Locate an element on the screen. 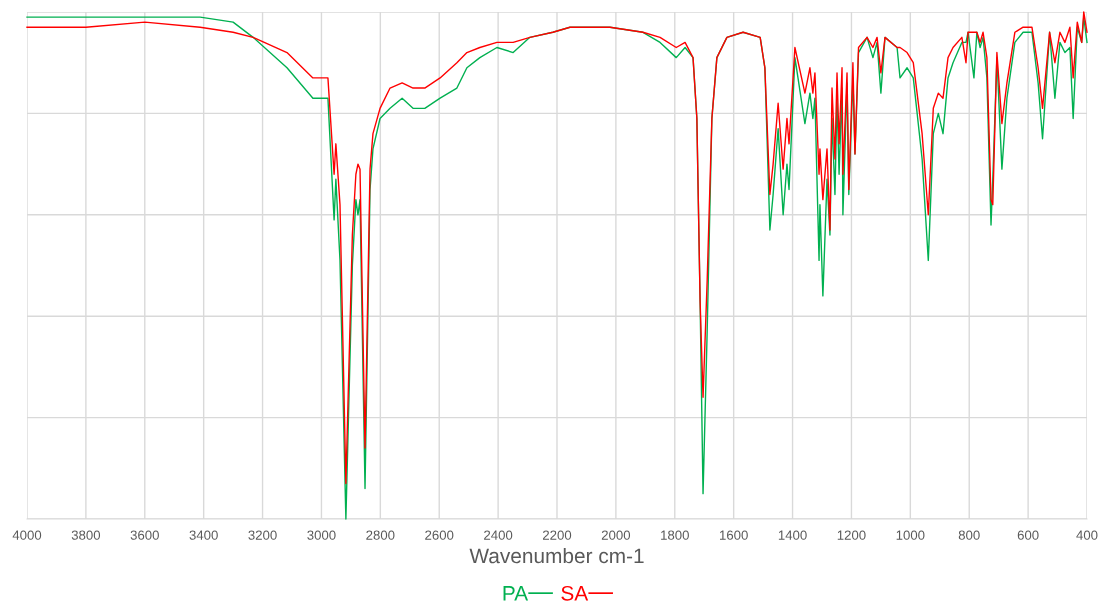 Image resolution: width=1101 pixels, height=612 pixels. x-tick-label: 1600 is located at coordinates (734, 535).